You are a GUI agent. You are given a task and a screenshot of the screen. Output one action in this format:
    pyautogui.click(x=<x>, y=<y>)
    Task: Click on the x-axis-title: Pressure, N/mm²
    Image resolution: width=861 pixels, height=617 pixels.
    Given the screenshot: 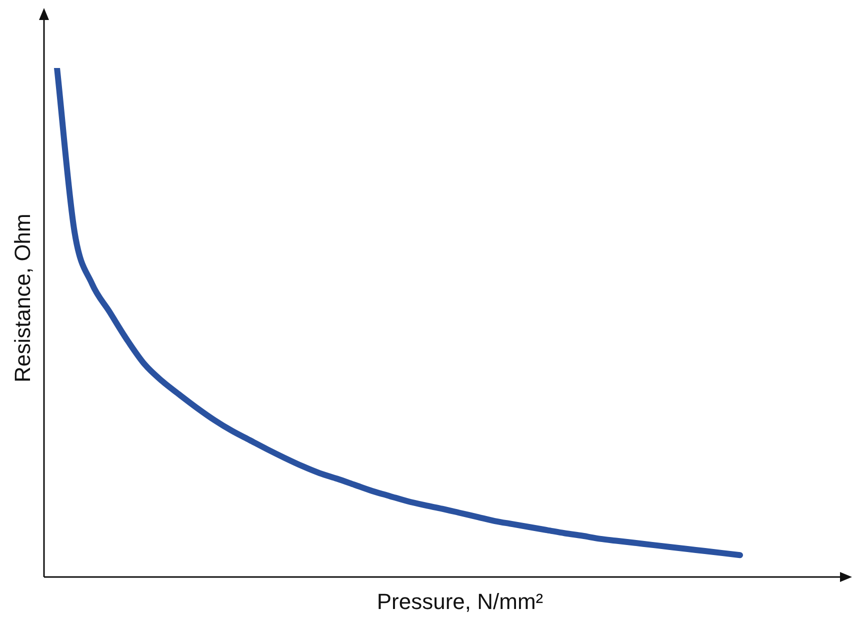 What is the action you would take?
    pyautogui.click(x=460, y=601)
    